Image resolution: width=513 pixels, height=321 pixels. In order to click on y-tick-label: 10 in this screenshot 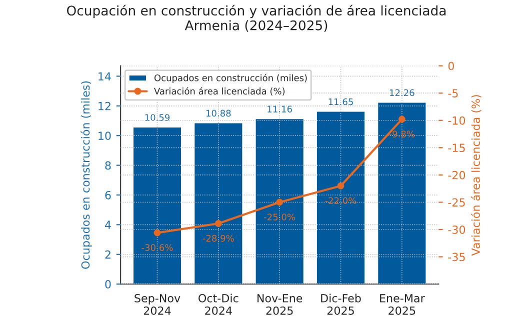, I will do `click(104, 136)`.